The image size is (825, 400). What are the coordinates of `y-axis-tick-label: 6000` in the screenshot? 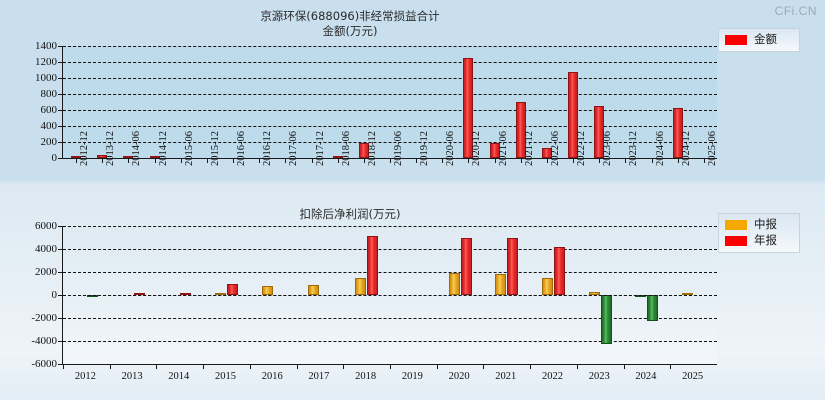 It's located at (46, 226).